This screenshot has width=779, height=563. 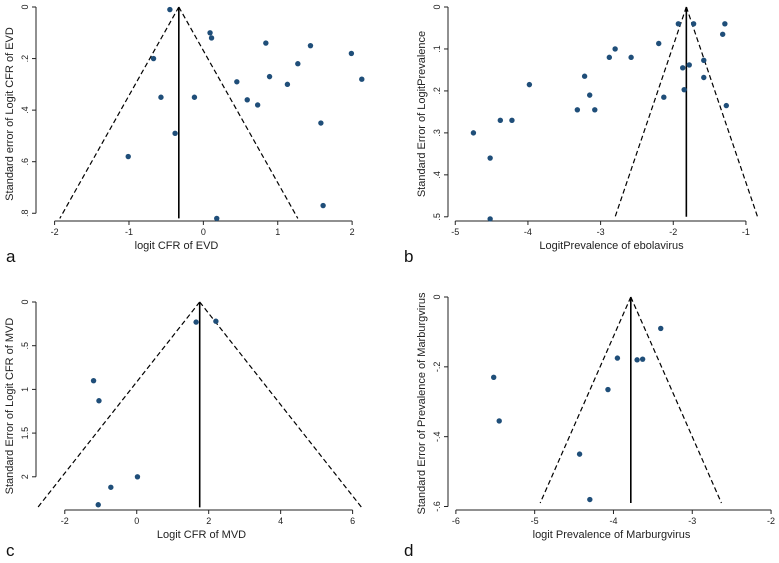 I want to click on y-tick-label: -.2, so click(x=437, y=367).